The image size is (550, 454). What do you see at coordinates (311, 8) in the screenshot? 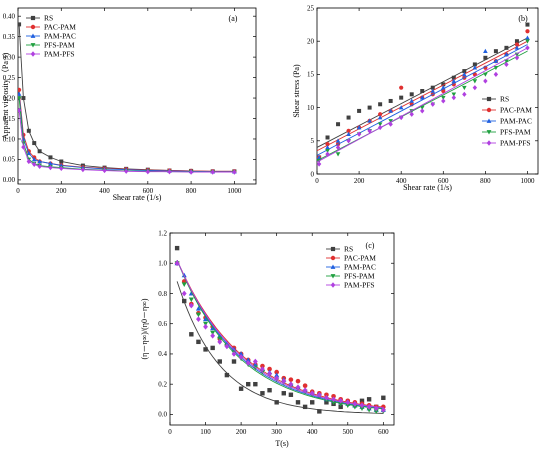
I see `y-tick-label: 25` at bounding box center [311, 8].